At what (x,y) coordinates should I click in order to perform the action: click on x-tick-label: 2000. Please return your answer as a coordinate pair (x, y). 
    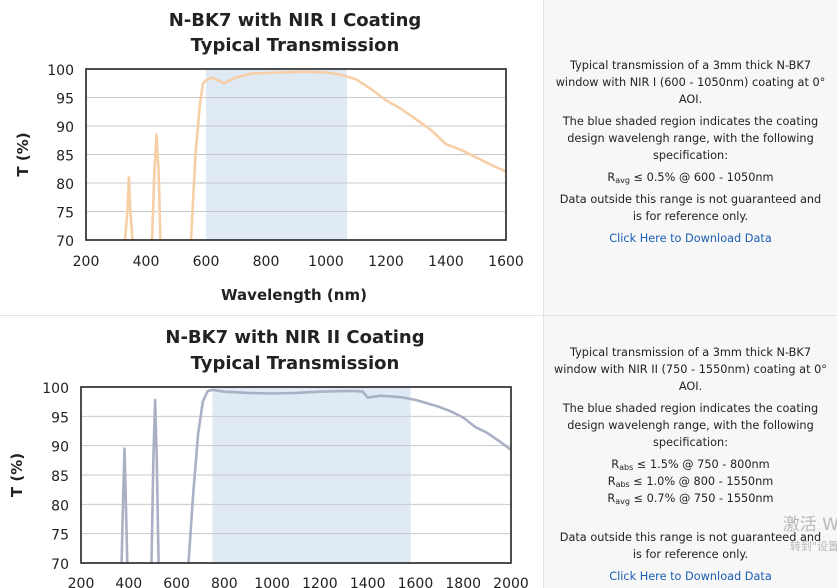
    Looking at the image, I should click on (511, 582).